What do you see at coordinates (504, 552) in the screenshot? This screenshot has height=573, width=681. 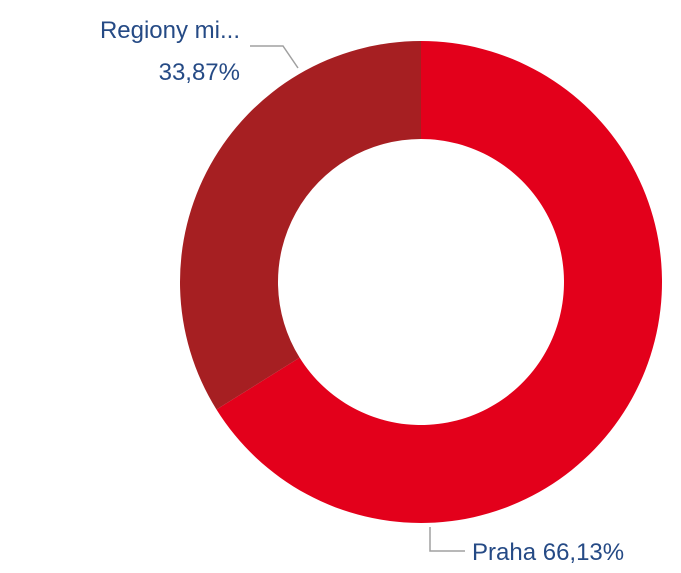 I see `slice-category: Praha` at bounding box center [504, 552].